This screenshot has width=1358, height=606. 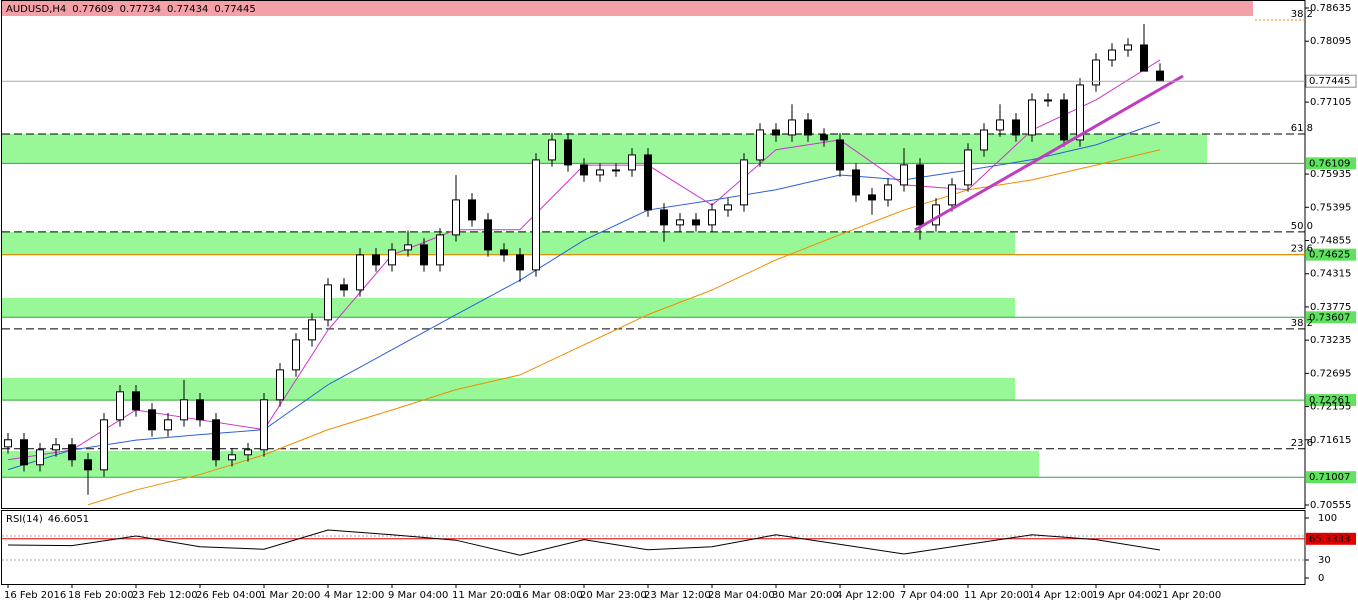 I want to click on header-open: 0.77609, so click(x=92, y=9).